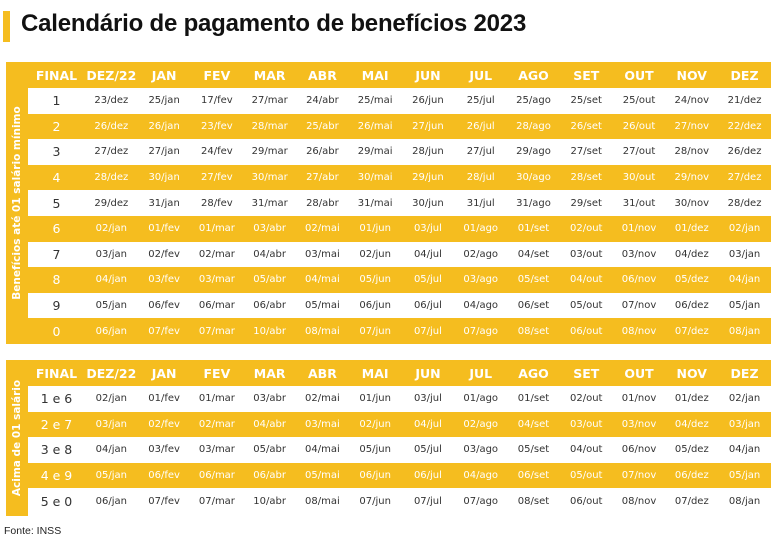 The image size is (777, 552). I want to click on payment-date-cell: 23/dez, so click(111, 101).